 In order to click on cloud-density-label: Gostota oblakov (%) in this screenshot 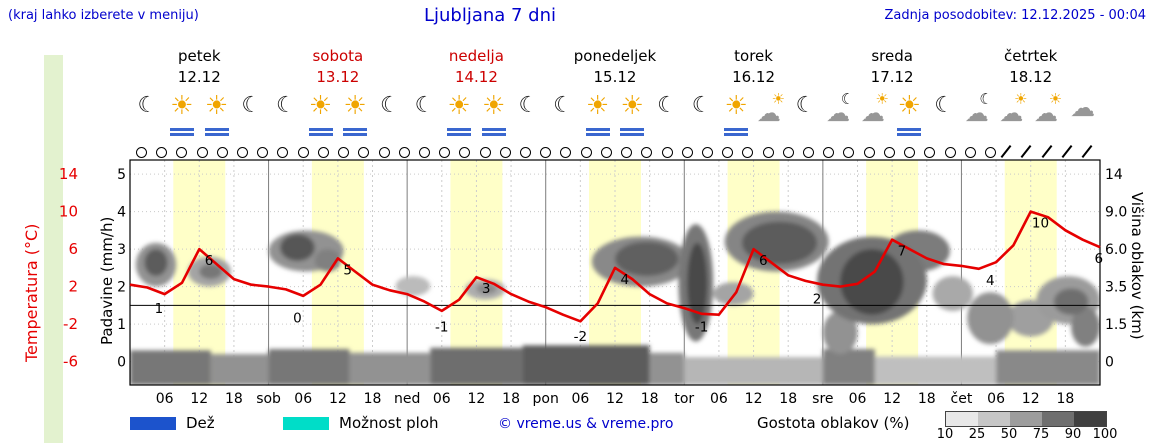, I will do `click(833, 423)`.